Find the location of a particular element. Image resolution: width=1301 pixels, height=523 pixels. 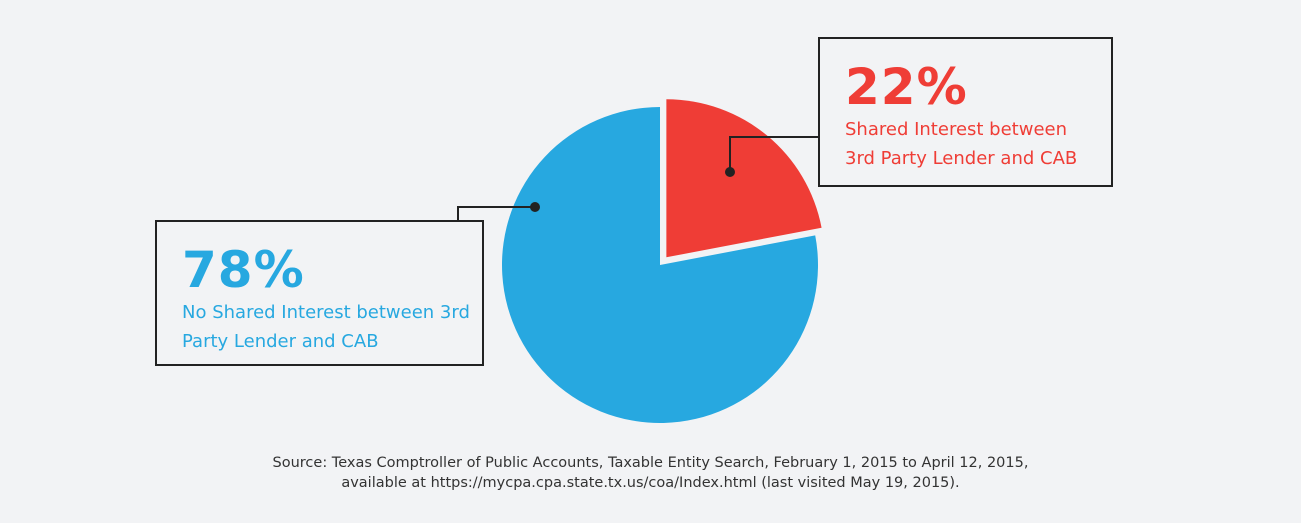

value-label: 78% is located at coordinates (243, 270).